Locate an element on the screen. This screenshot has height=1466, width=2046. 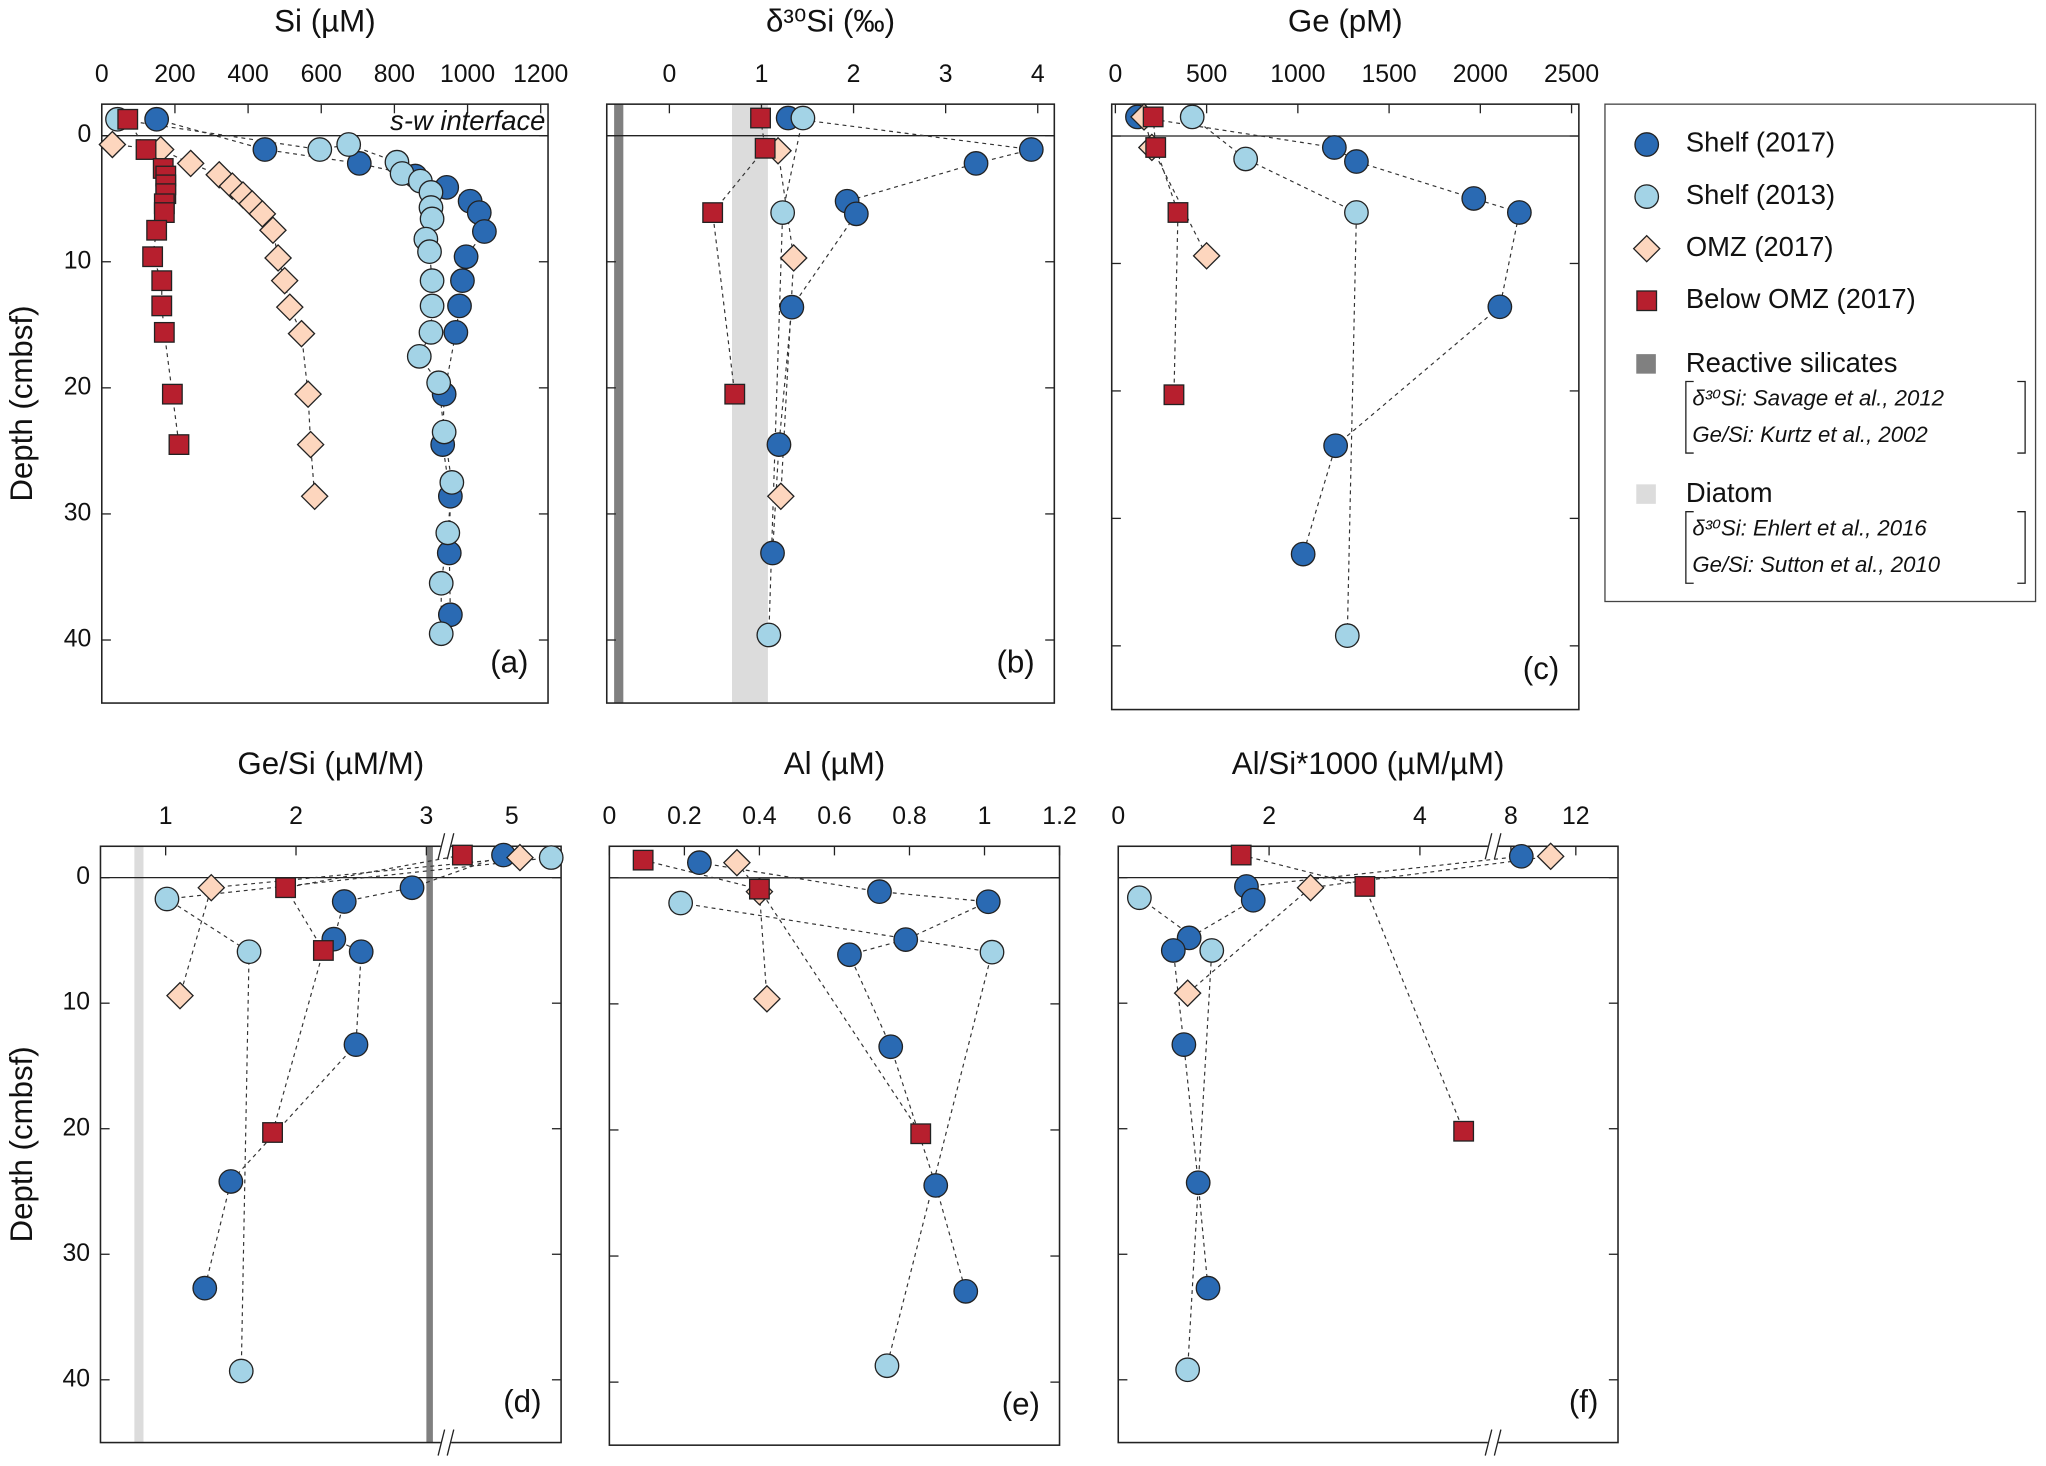
x-tick-label: 200 is located at coordinates (174, 74).